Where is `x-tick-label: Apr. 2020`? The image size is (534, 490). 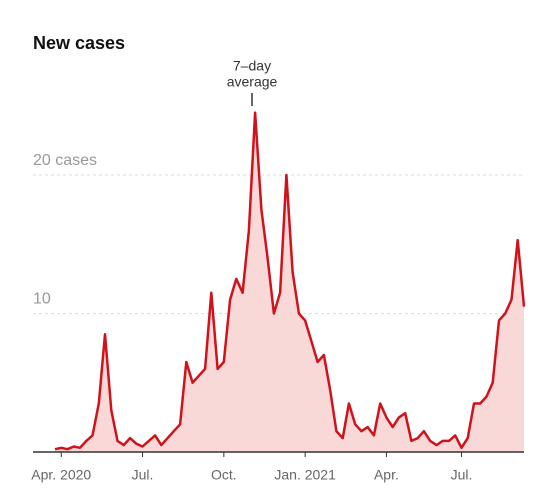 x-tick-label: Apr. 2020 is located at coordinates (61, 475).